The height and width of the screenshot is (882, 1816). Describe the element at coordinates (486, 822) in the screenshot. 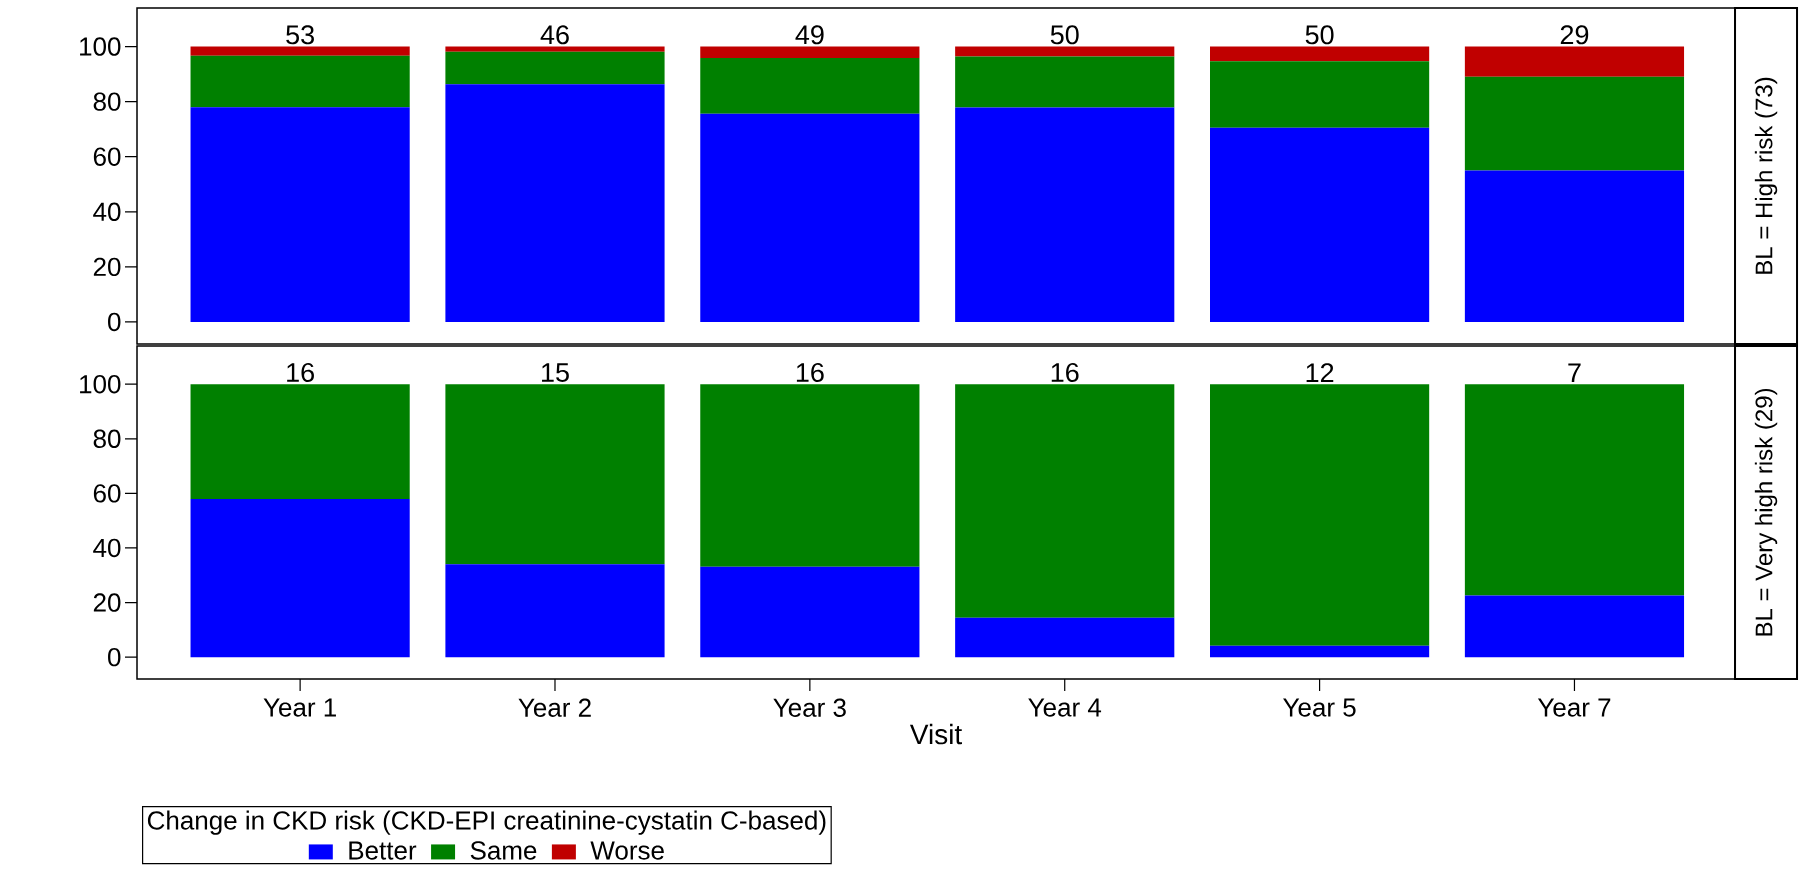

I see `legend-title: Change in CKD risk (CKD-EPI creatinine-cystatin C-based)` at that location.